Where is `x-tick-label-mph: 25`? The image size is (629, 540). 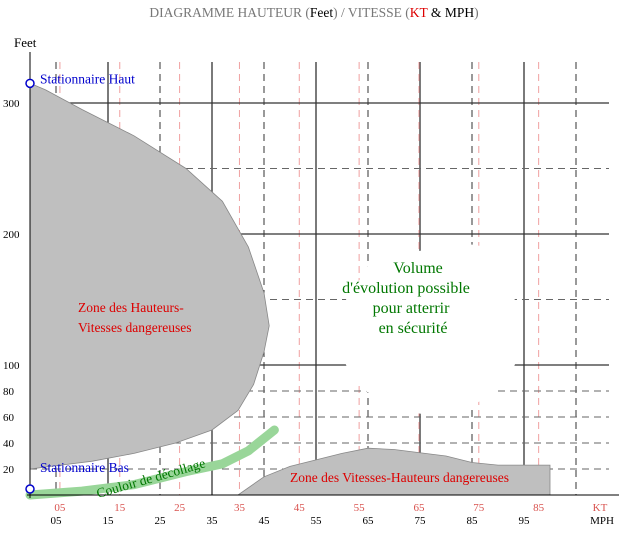
x-tick-label-mph: 25 is located at coordinates (161, 521).